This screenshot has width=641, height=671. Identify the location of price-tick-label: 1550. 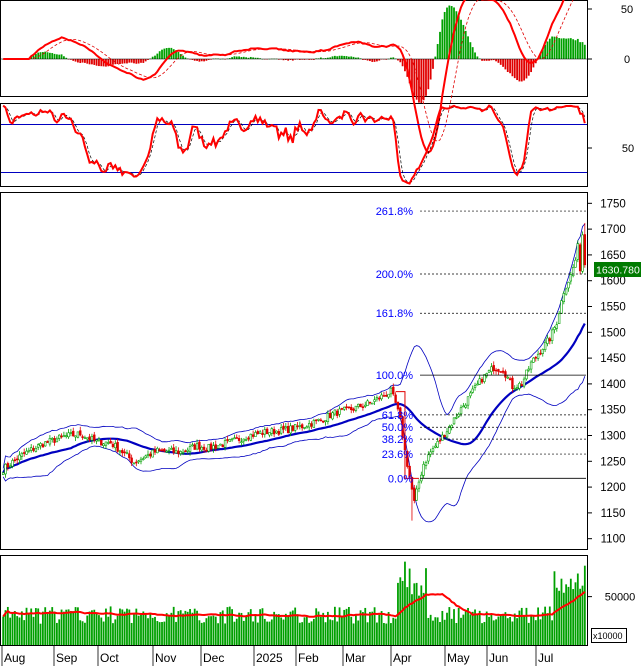
(613, 308).